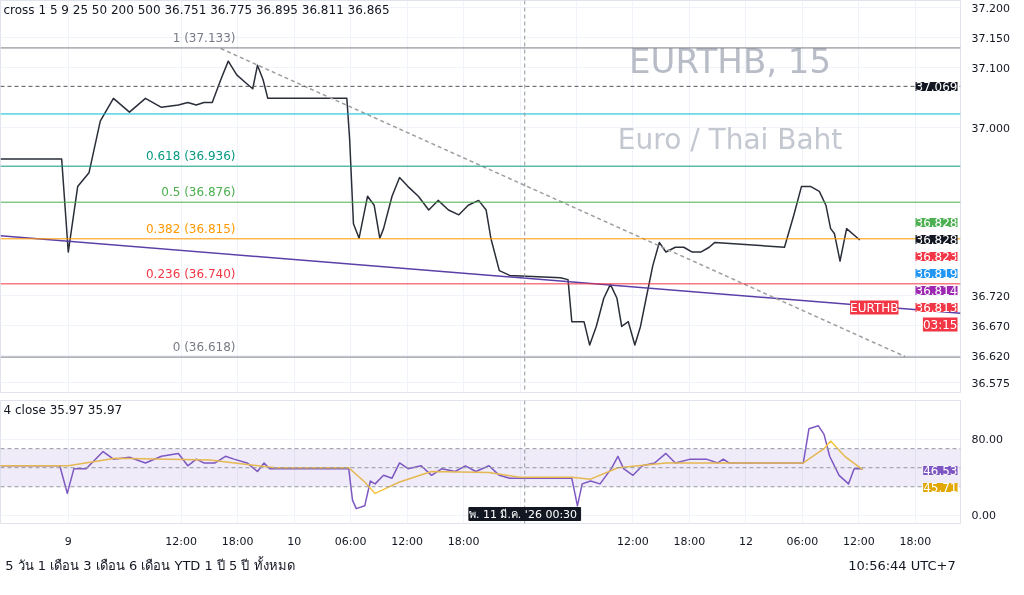  Describe the element at coordinates (204, 37) in the screenshot. I see `ref-line-label: 1 (37.133)` at that location.